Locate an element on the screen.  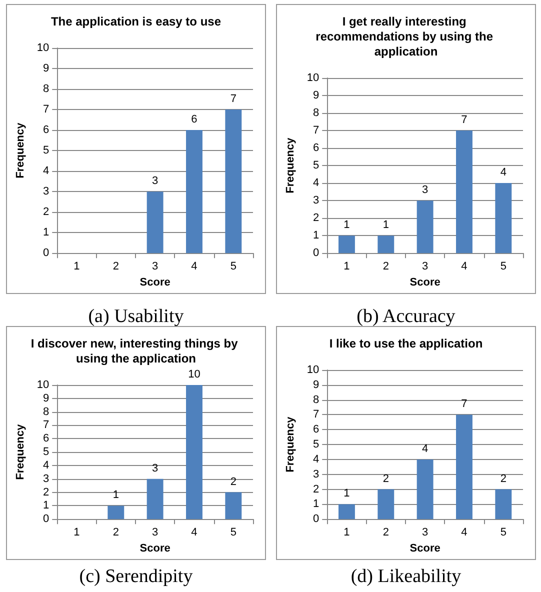
text: (b) Accuracy is located at coordinates (406, 317).